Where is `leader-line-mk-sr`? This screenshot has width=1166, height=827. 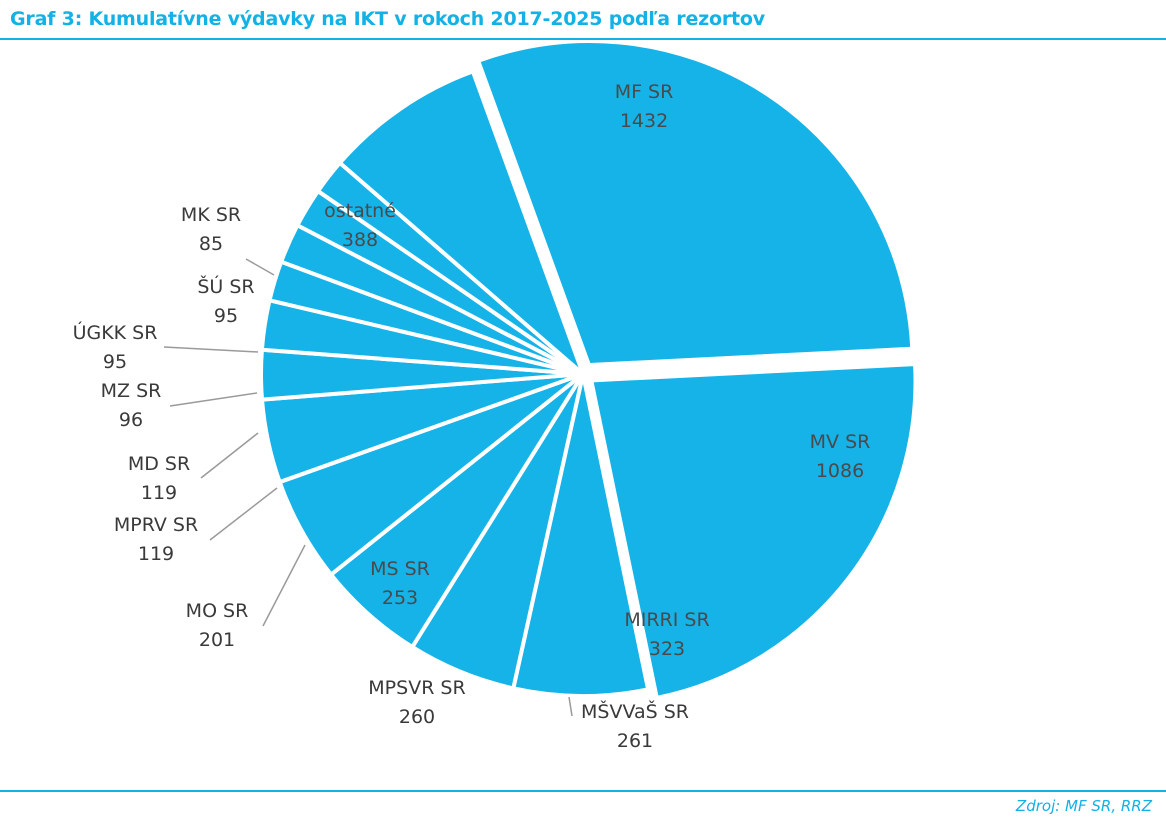 leader-line-mk-sr is located at coordinates (260, 267).